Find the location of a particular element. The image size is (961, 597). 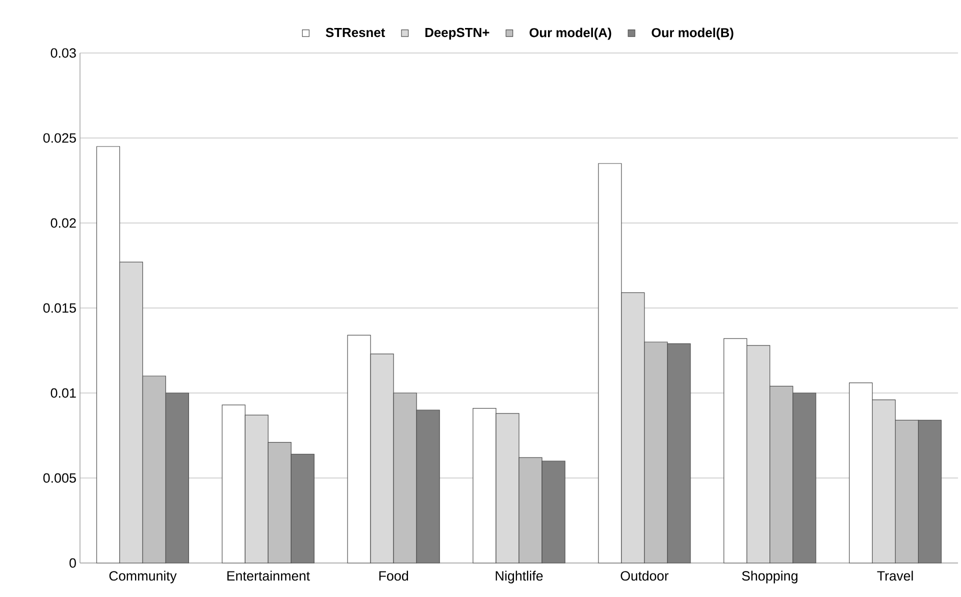

x-tick-label: Shopping is located at coordinates (770, 577).